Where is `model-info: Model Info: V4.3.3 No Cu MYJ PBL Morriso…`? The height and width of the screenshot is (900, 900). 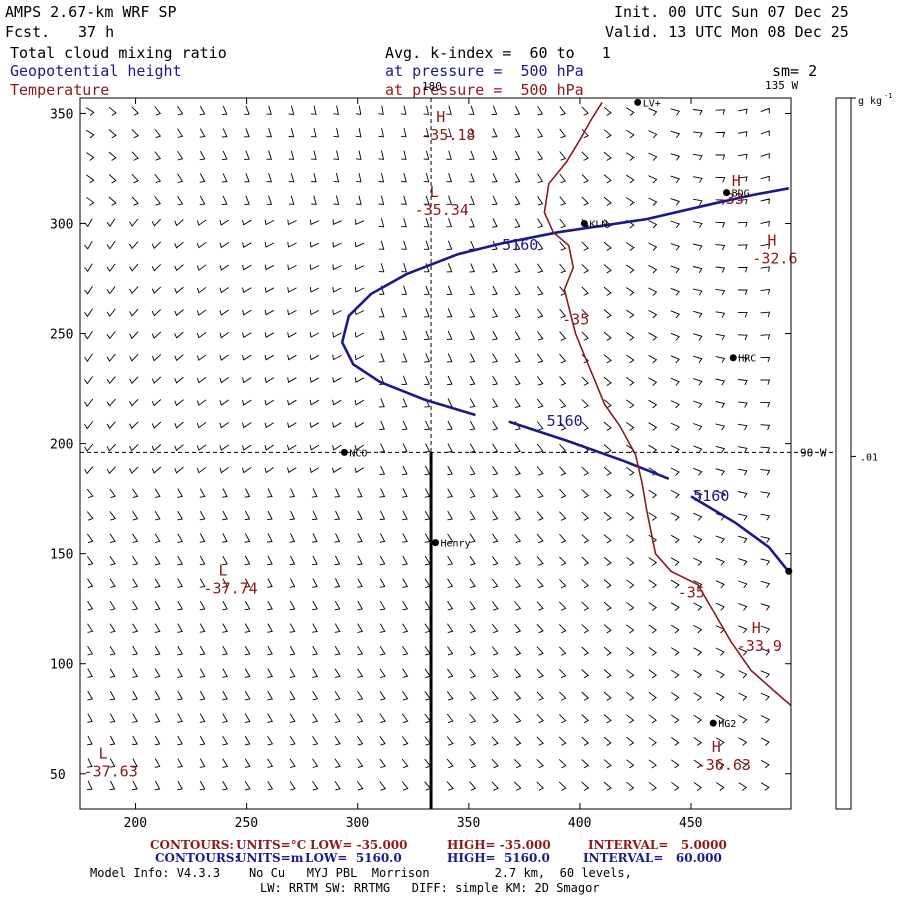 model-info: Model Info: V4.3.3 No Cu MYJ PBL Morriso… is located at coordinates (361, 873).